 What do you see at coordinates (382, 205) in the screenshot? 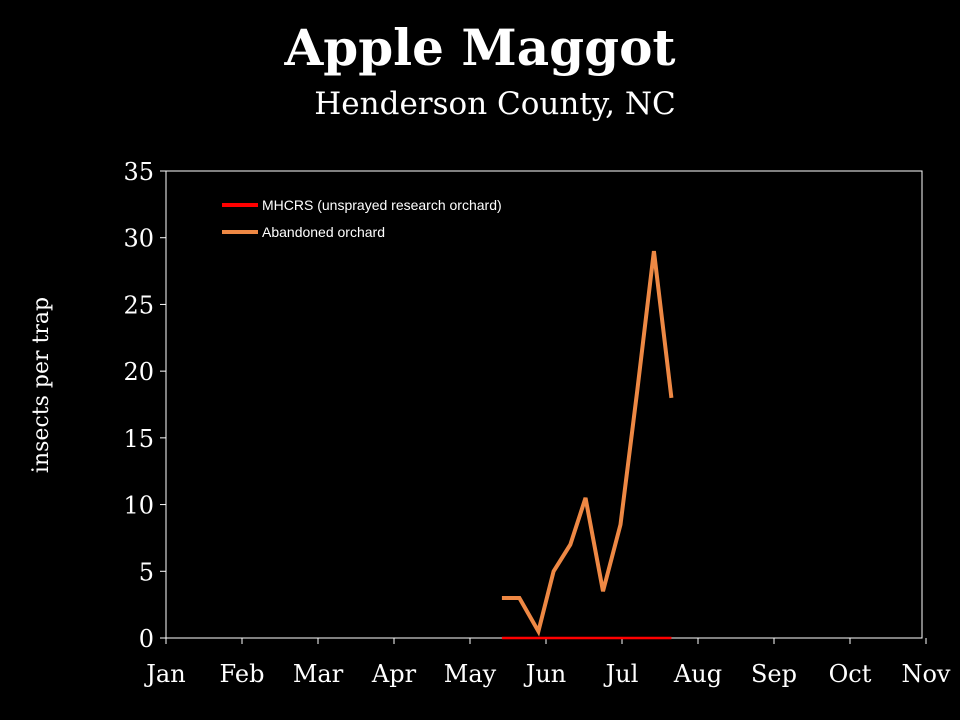
I see `legend-label: MHCRS (unsprayed research orchard)` at bounding box center [382, 205].